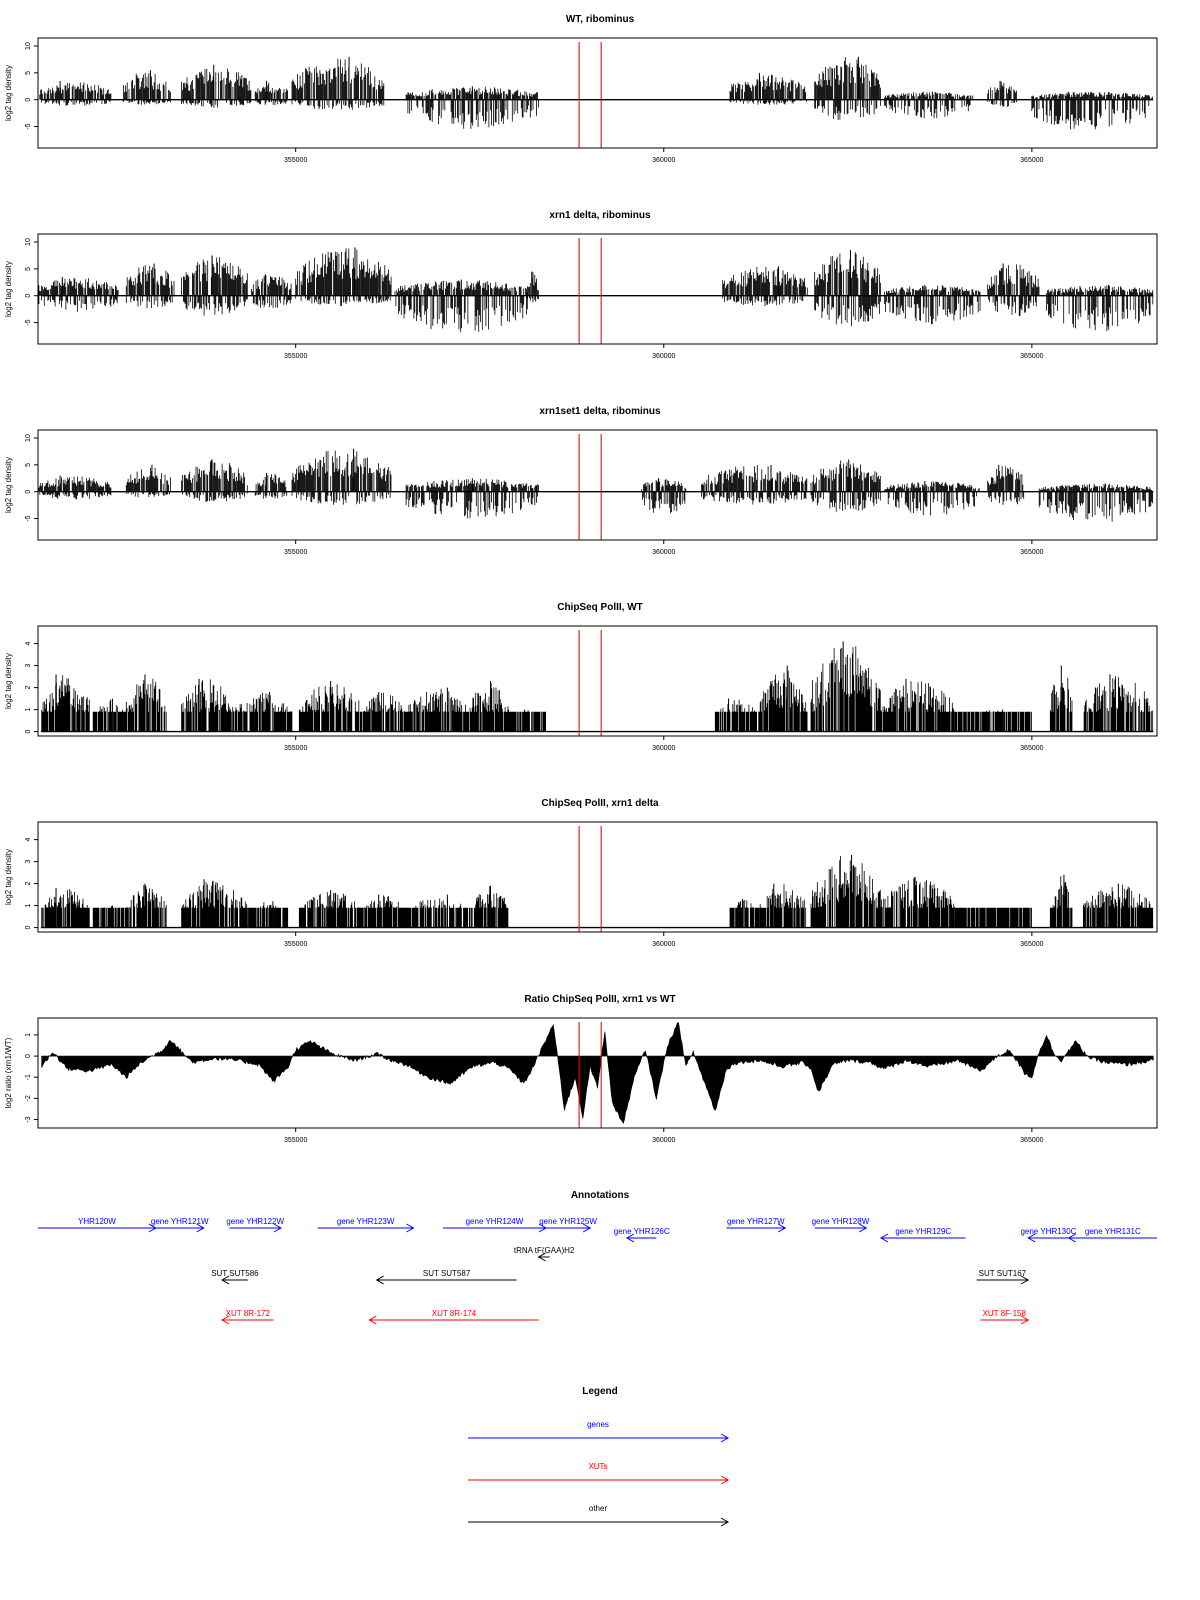 This screenshot has width=1200, height=1600. I want to click on y-tick-label: 4, so click(28, 840).